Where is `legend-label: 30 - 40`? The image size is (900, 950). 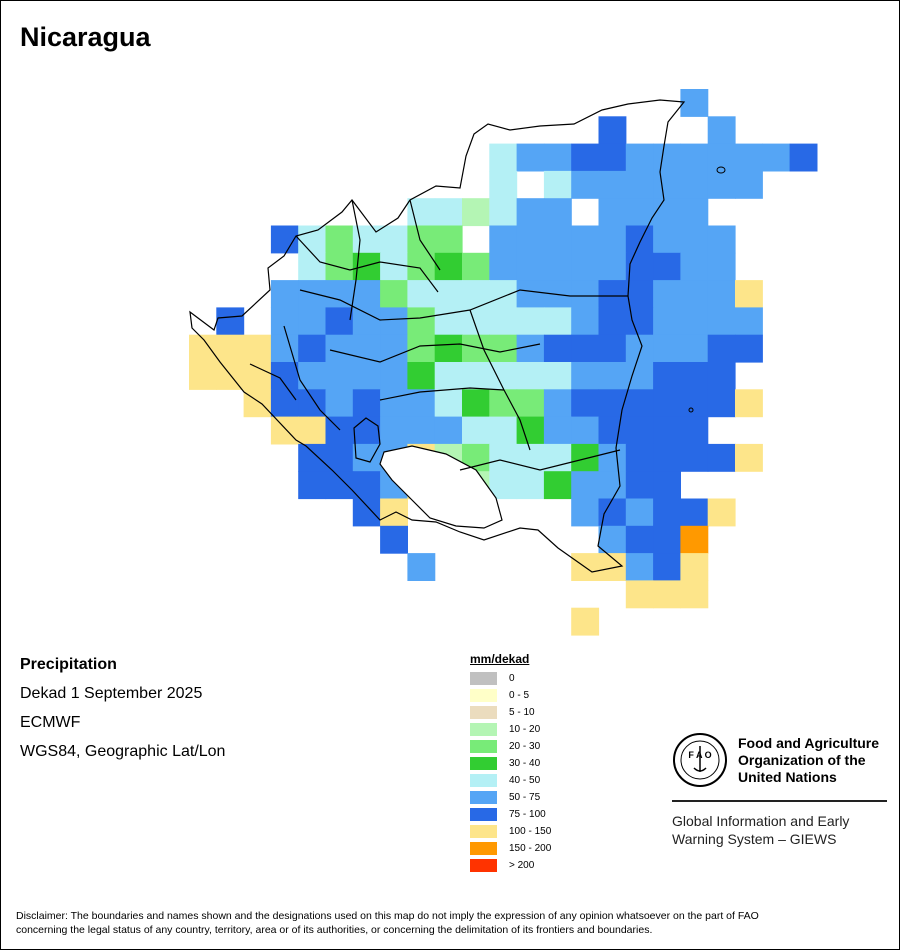 legend-label: 30 - 40 is located at coordinates (525, 763).